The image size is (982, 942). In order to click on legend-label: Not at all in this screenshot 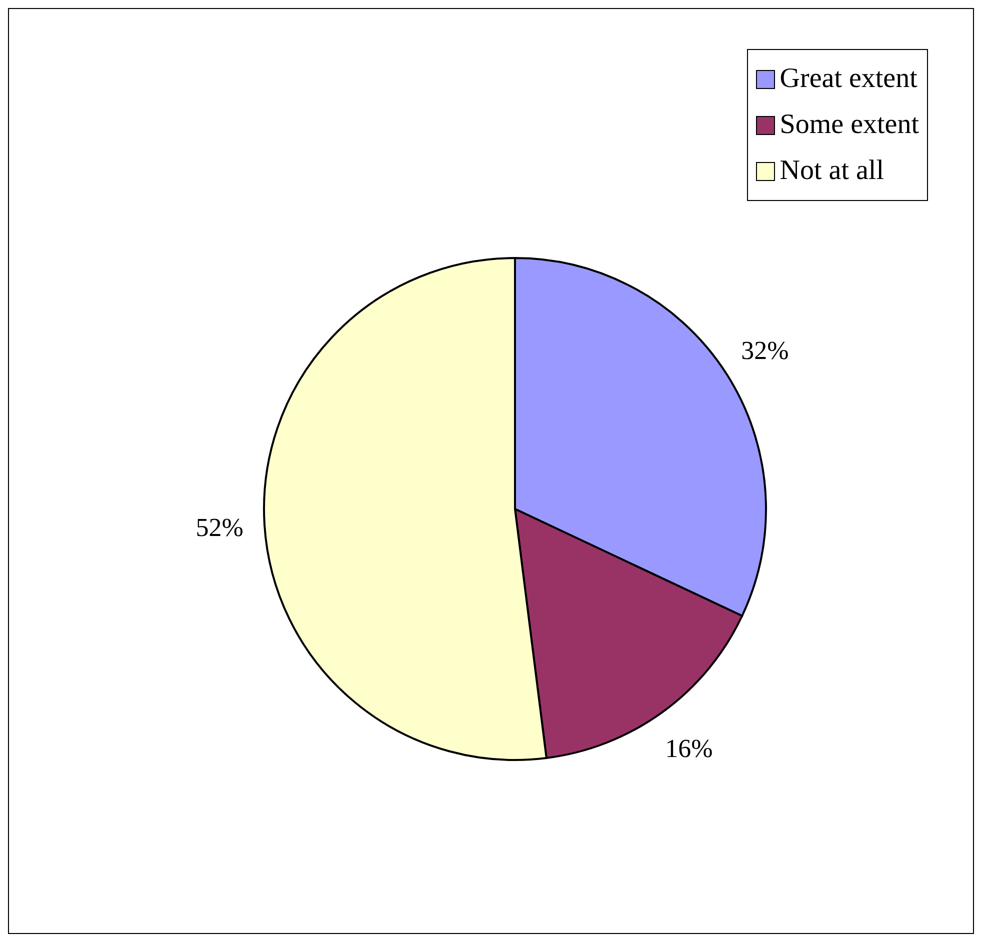, I will do `click(832, 171)`.